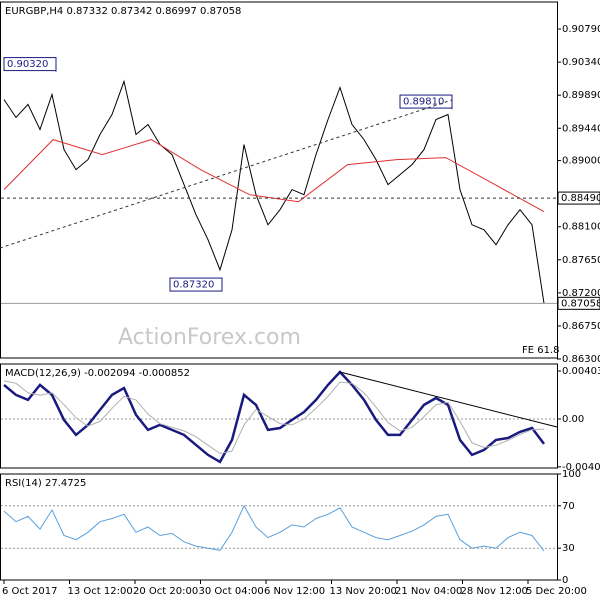 The width and height of the screenshot is (600, 600). What do you see at coordinates (45, 483) in the screenshot?
I see `panel-title: RSI(14) 27.4725` at bounding box center [45, 483].